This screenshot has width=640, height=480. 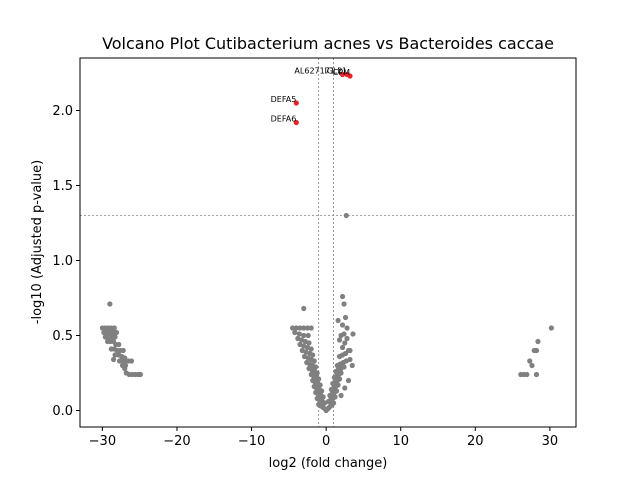 What do you see at coordinates (323, 98) in the screenshot?
I see `significant-points` at bounding box center [323, 98].